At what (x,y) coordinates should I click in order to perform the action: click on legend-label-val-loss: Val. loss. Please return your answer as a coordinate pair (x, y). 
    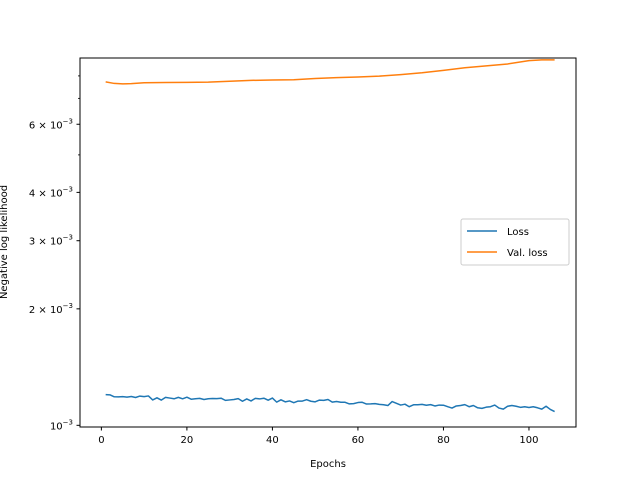
    Looking at the image, I should click on (527, 253).